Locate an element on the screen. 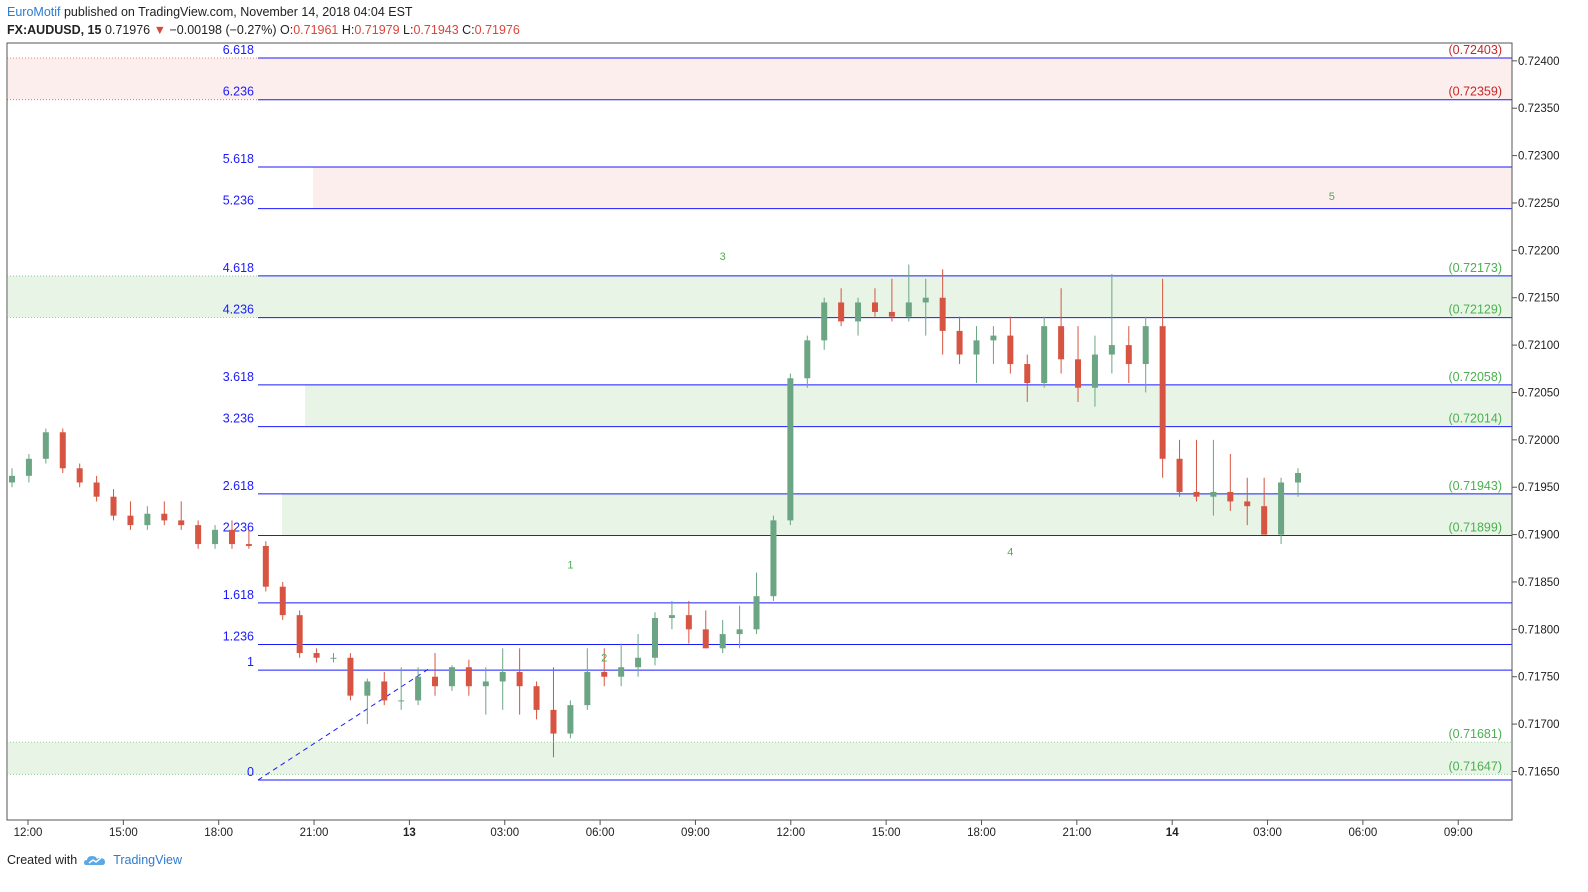 The width and height of the screenshot is (1588, 892). fib-ratio-label: 6.618 is located at coordinates (238, 50).